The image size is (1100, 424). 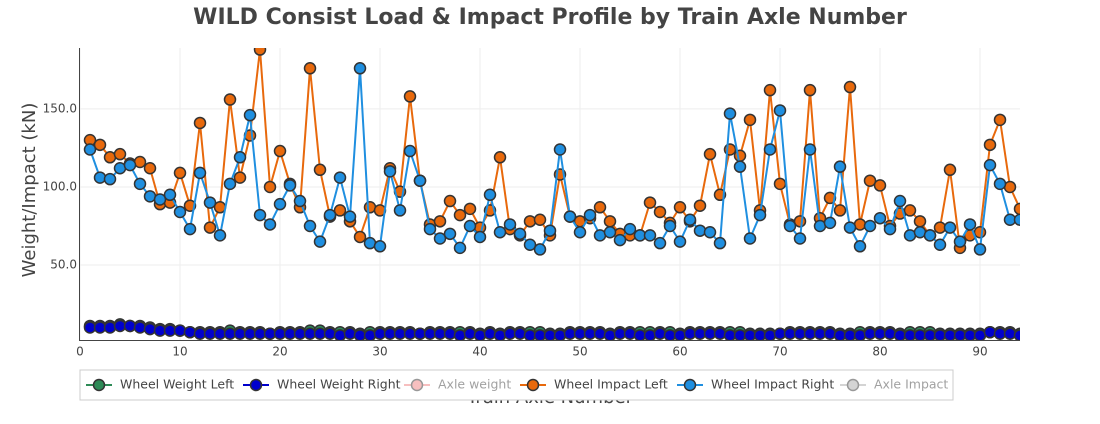 What do you see at coordinates (911, 384) in the screenshot?
I see `legend-label: Axle Impact` at bounding box center [911, 384].